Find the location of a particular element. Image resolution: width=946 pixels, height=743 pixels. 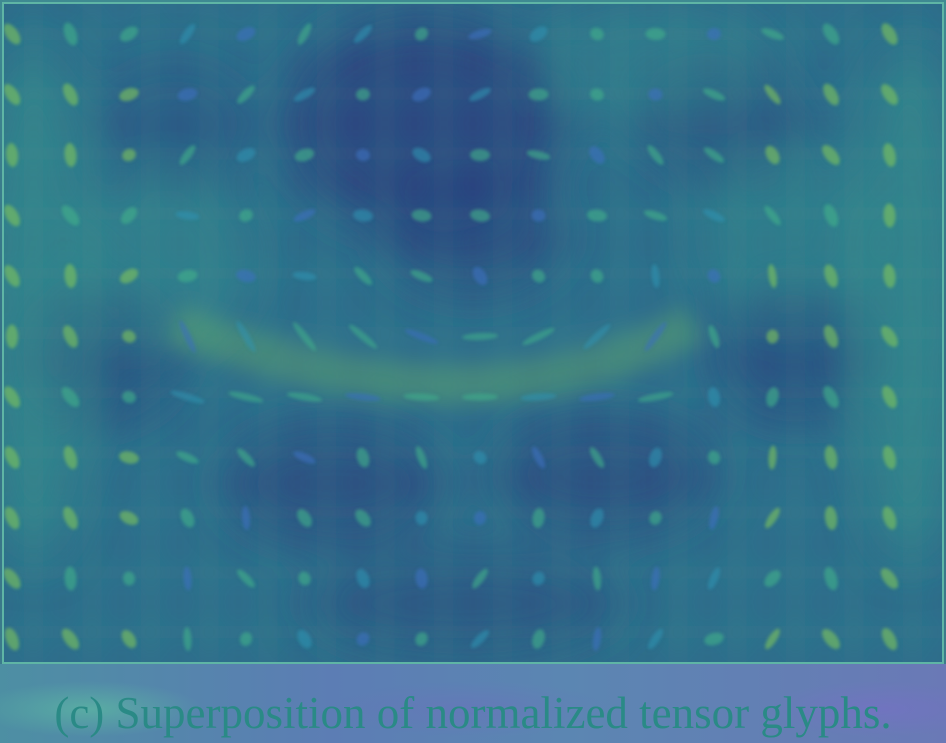

shading-blob is located at coordinates (604, 474).